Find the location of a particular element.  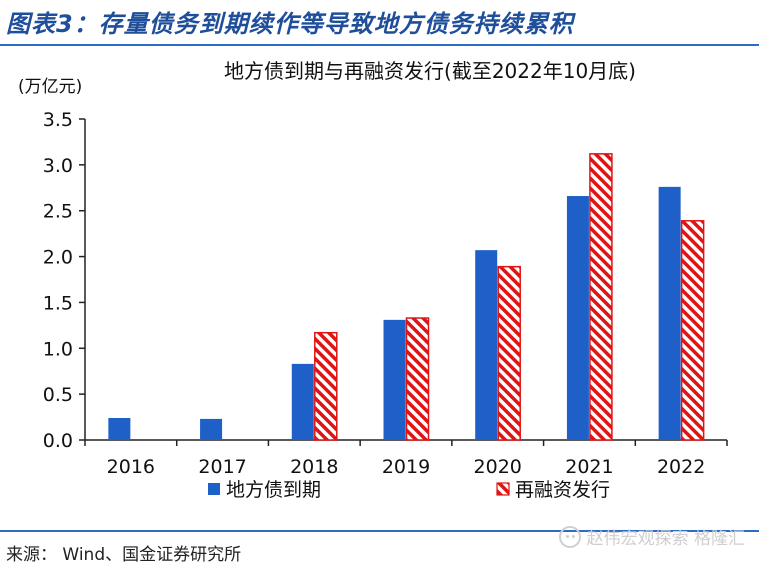

bottom-divider is located at coordinates (379, 531).